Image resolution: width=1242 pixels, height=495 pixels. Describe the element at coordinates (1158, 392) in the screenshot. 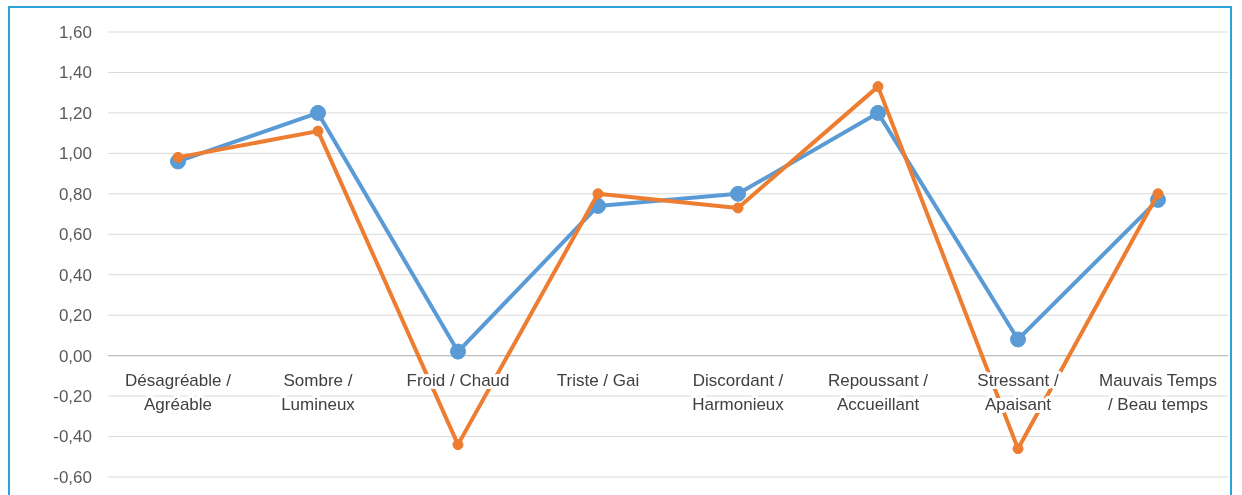

I see `x-tick-label: Mauvais Temps / Beau temps` at that location.